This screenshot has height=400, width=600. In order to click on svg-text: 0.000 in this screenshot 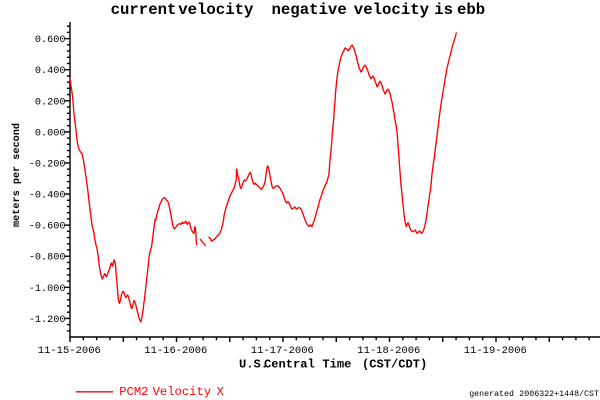, I will do `click(50, 133)`.